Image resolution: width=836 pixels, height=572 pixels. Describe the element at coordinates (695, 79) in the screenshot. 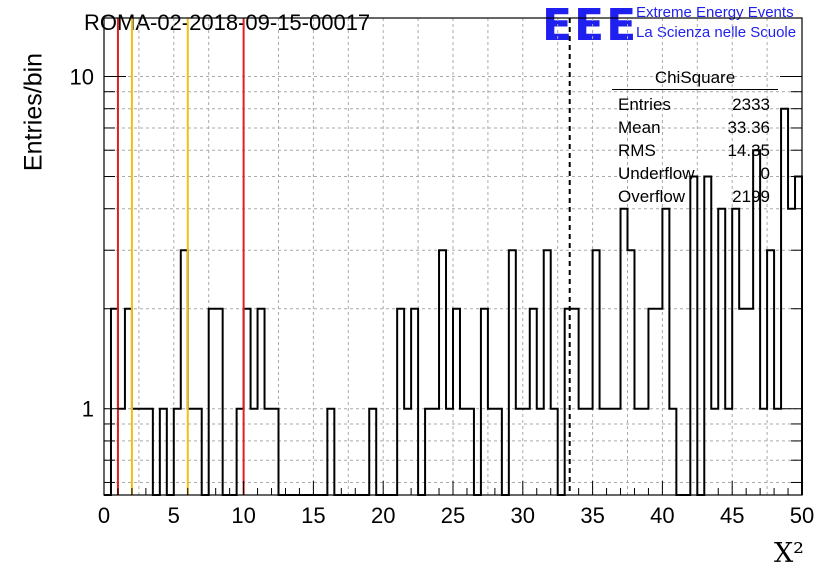

I see `stats-title: ChiSquare` at that location.